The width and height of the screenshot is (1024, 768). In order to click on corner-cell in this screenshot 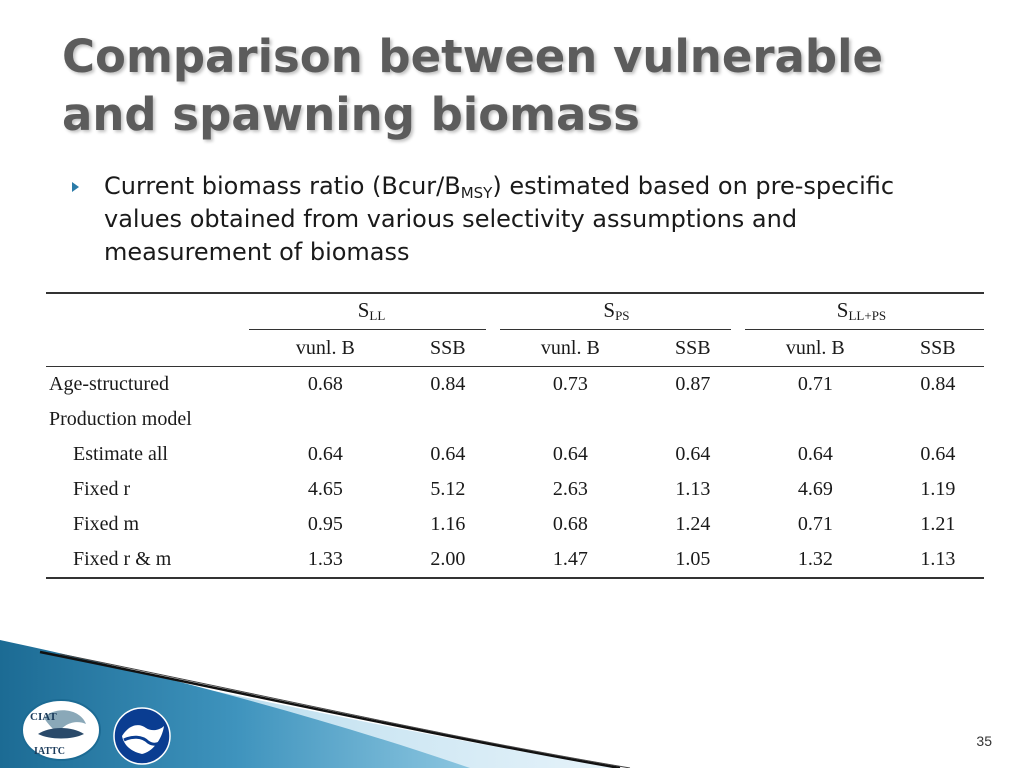, I will do `click(147, 311)`.